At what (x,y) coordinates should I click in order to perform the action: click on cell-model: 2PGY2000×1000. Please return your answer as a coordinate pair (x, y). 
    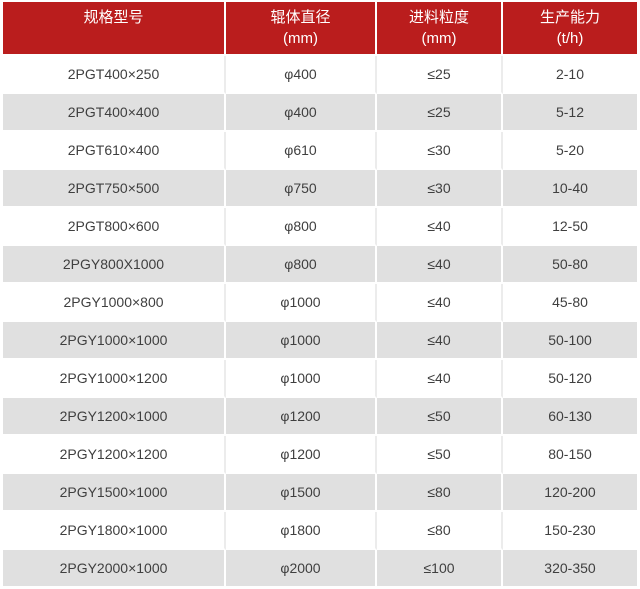
    Looking at the image, I should click on (114, 569).